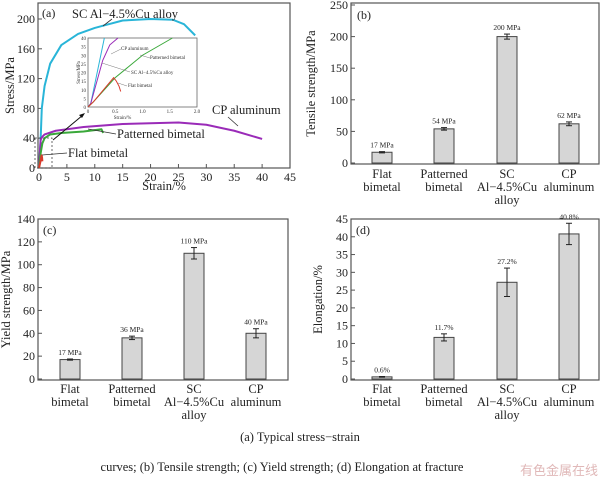 Image resolution: width=600 pixels, height=479 pixels. What do you see at coordinates (568, 216) in the screenshot?
I see `data-label: 40.8%` at bounding box center [568, 216].